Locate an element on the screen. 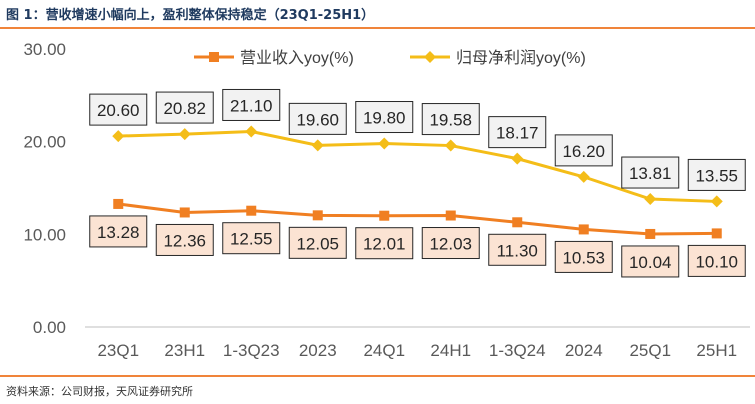  x-tick-label: 24H1 is located at coordinates (450, 350).